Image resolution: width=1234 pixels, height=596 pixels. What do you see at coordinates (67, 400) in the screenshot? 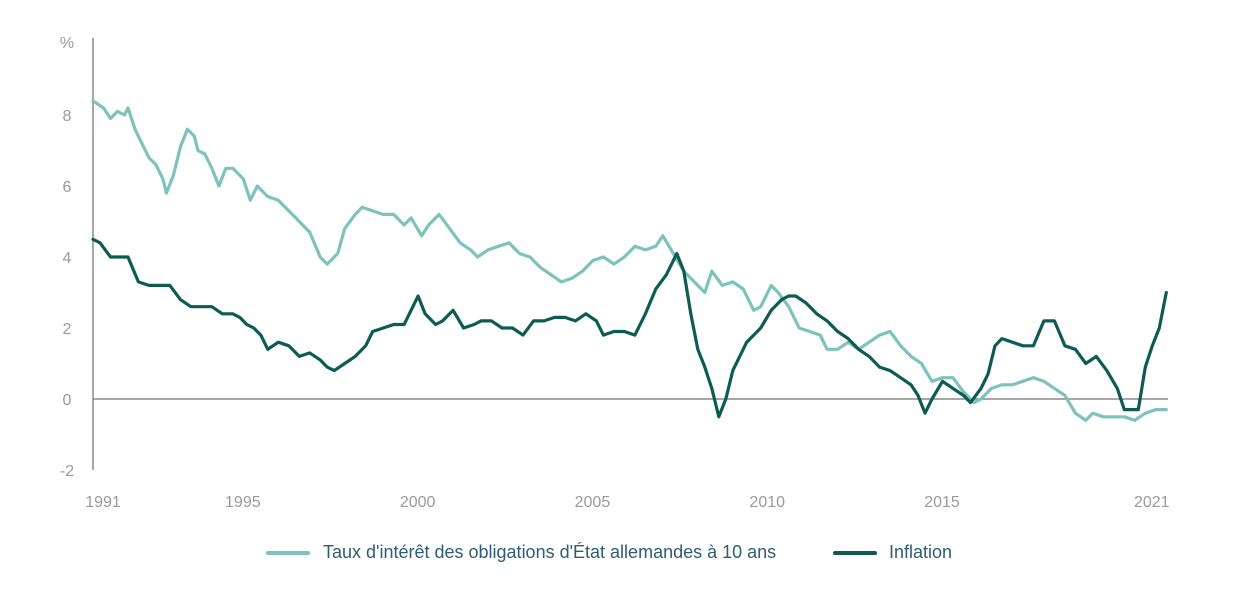
I see `y-tick-label: 0` at bounding box center [67, 400].